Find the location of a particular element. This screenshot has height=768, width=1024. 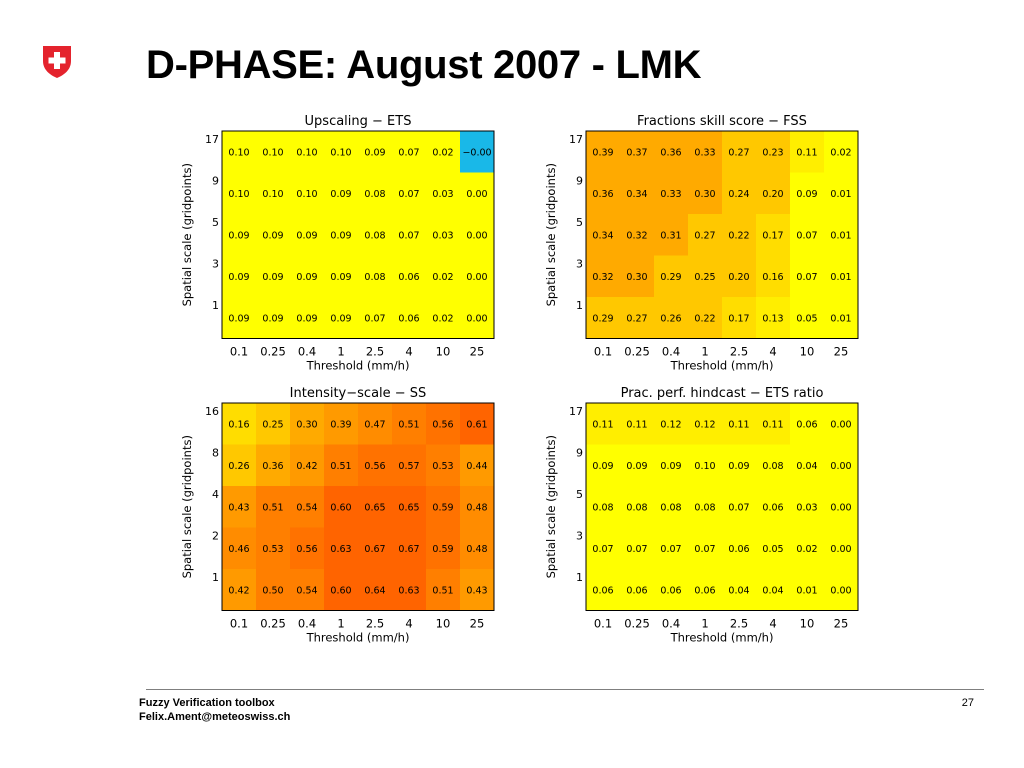

cell-value-label: 0.44 is located at coordinates (476, 466).